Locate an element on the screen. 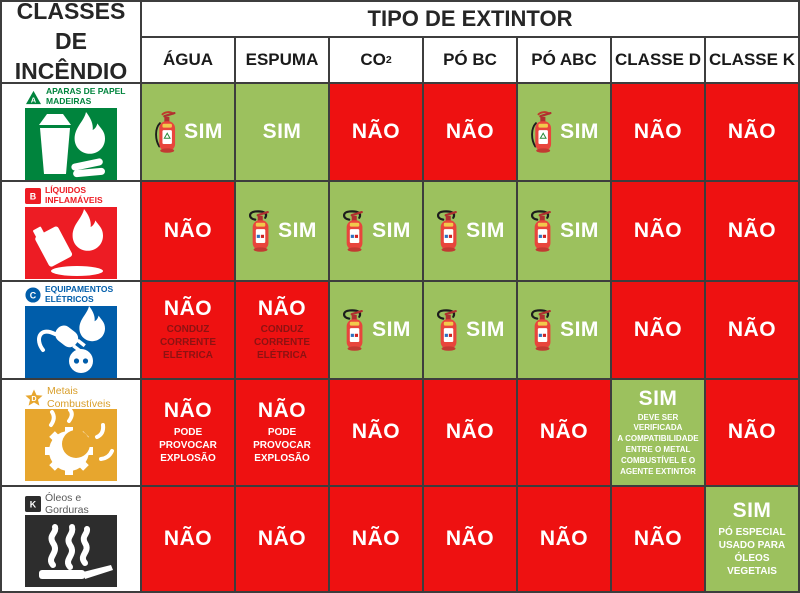 This screenshot has height=593, width=800. class-c-row-header: C EQUIPAMENTOS ELÉTRICOS is located at coordinates (72, 331).